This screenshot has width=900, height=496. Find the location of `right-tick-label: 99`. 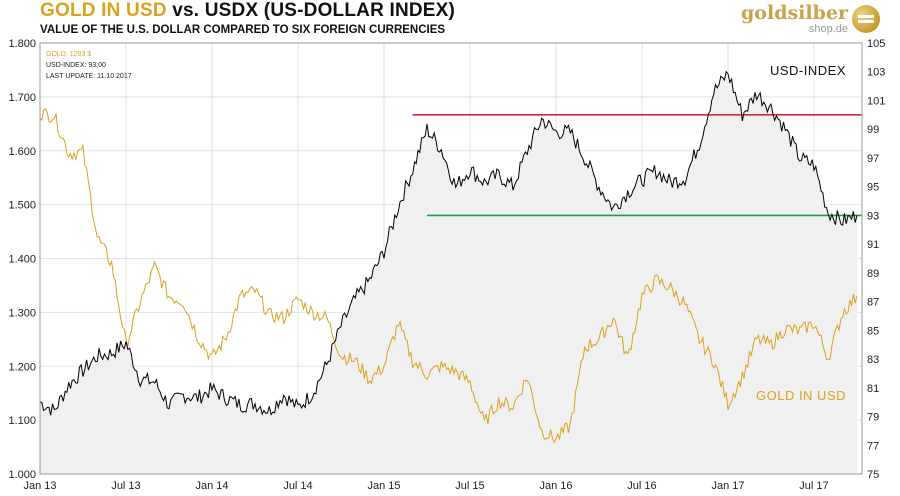

right-tick-label: 99 is located at coordinates (873, 130).